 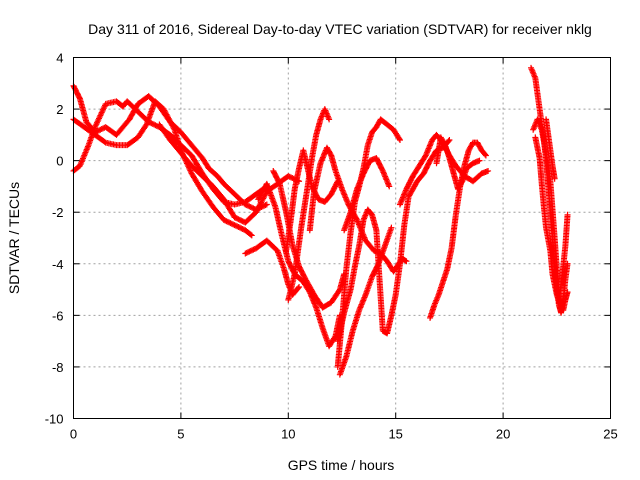 I want to click on x-tick-labels: 0 5 10 15 20 25, so click(x=344, y=434).